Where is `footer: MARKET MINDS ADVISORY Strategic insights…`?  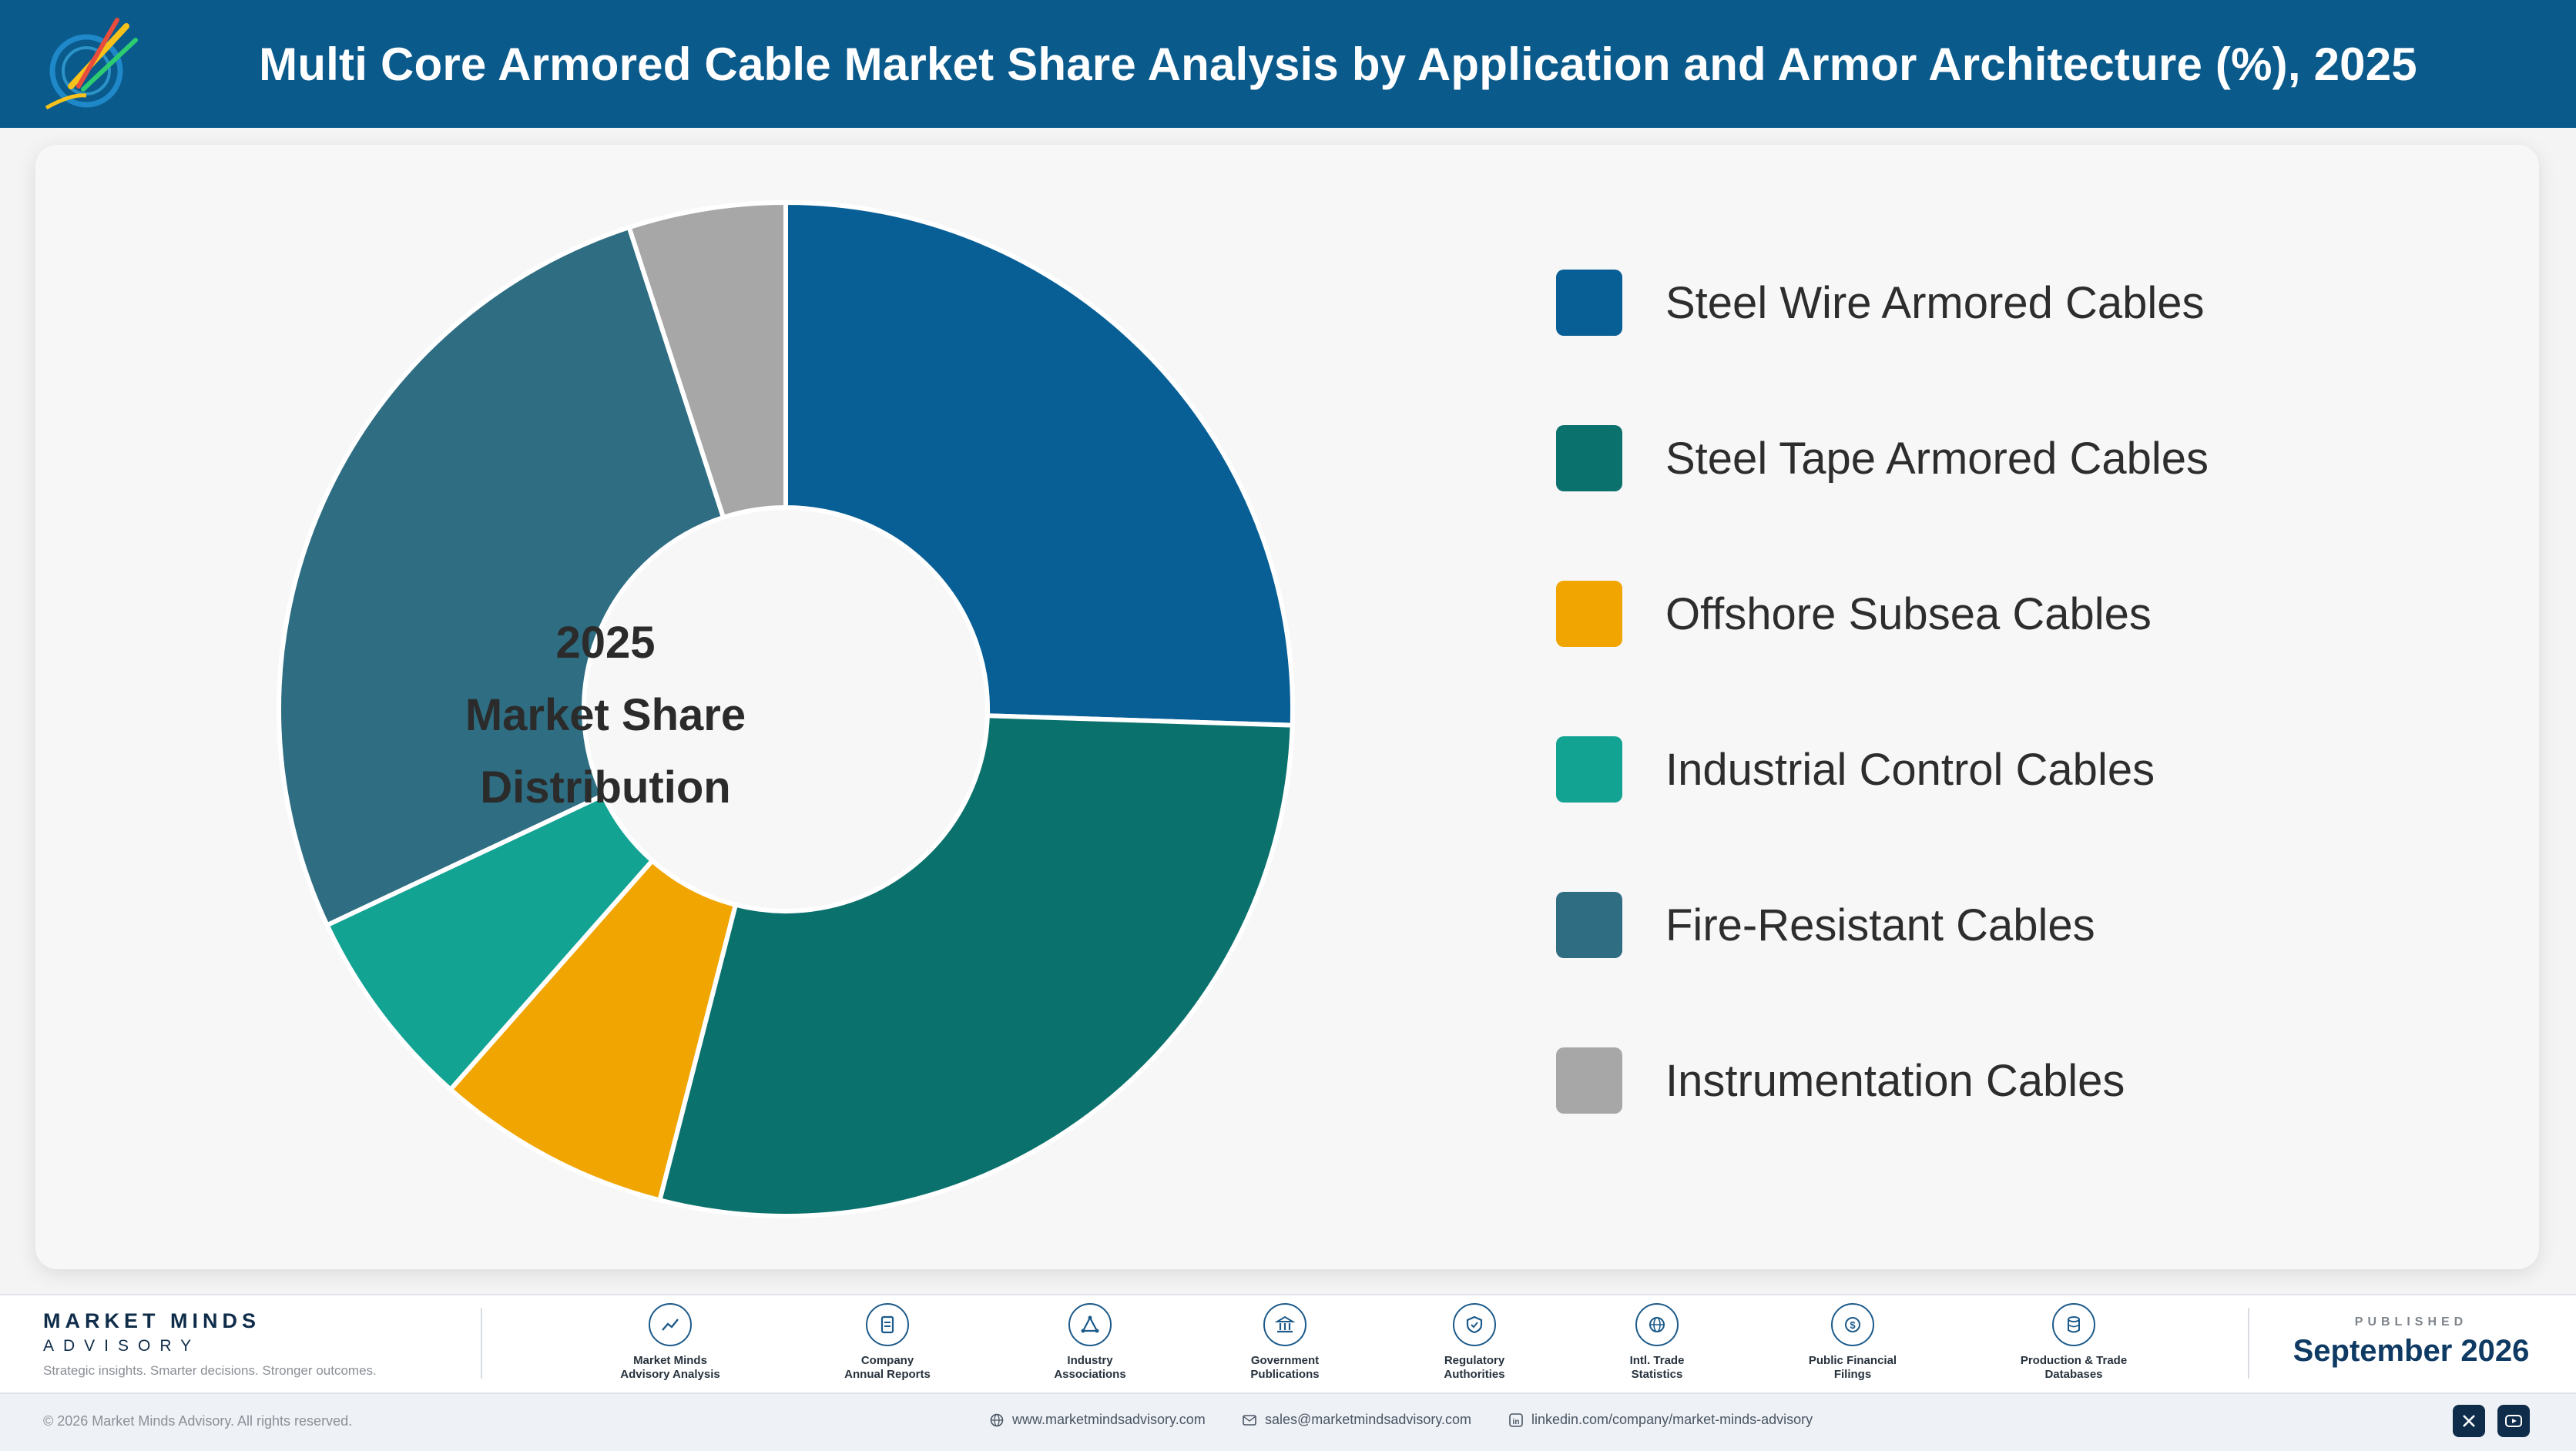
footer: MARKET MINDS ADVISORY Strategic insights… is located at coordinates (1288, 1343).